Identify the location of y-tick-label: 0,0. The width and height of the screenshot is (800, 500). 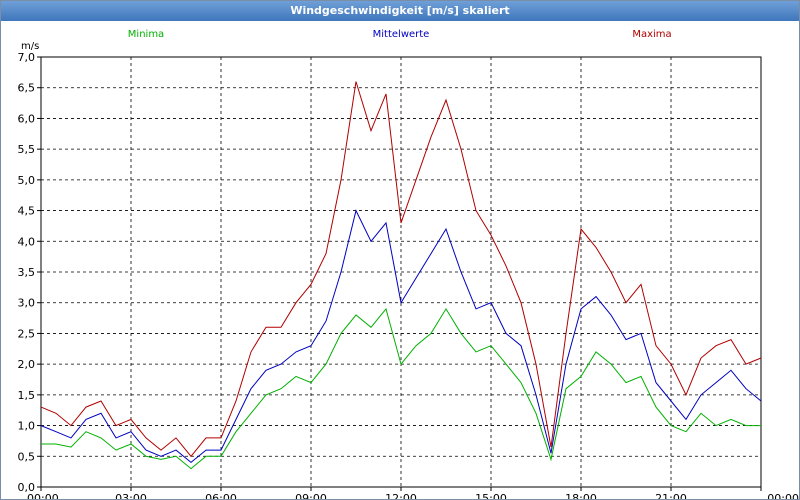
(27, 487).